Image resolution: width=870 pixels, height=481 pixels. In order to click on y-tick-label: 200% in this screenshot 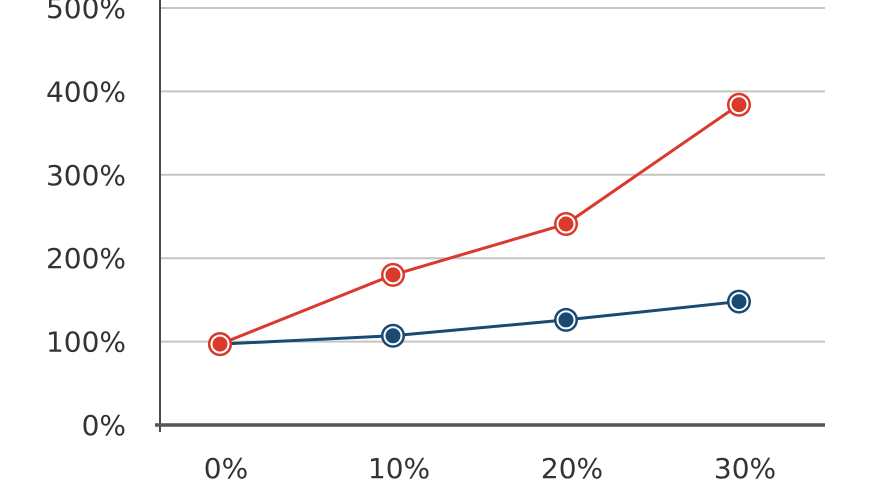, I will do `click(86, 258)`.